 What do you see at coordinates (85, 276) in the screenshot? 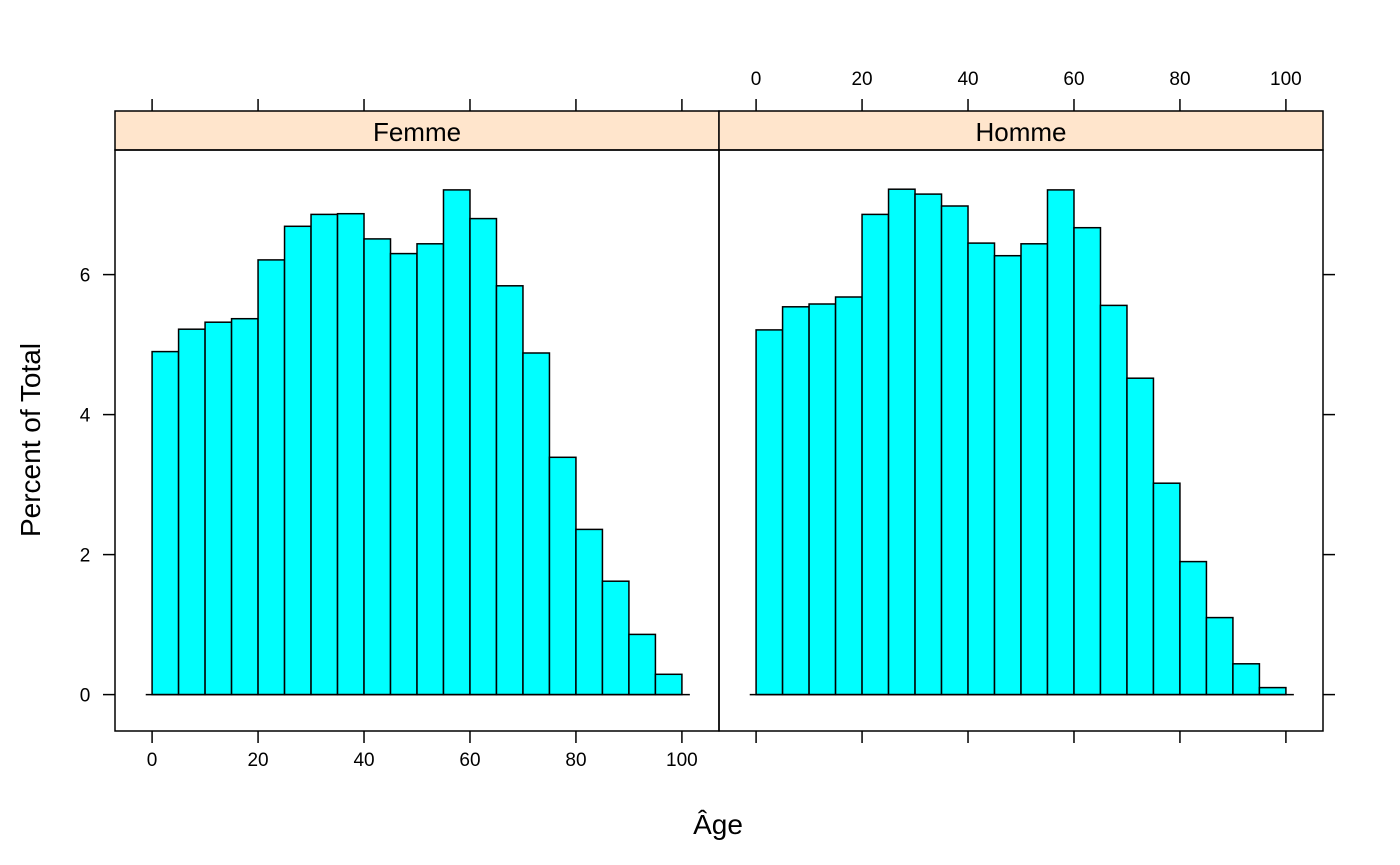
I see `y-tick-label: 6` at bounding box center [85, 276].